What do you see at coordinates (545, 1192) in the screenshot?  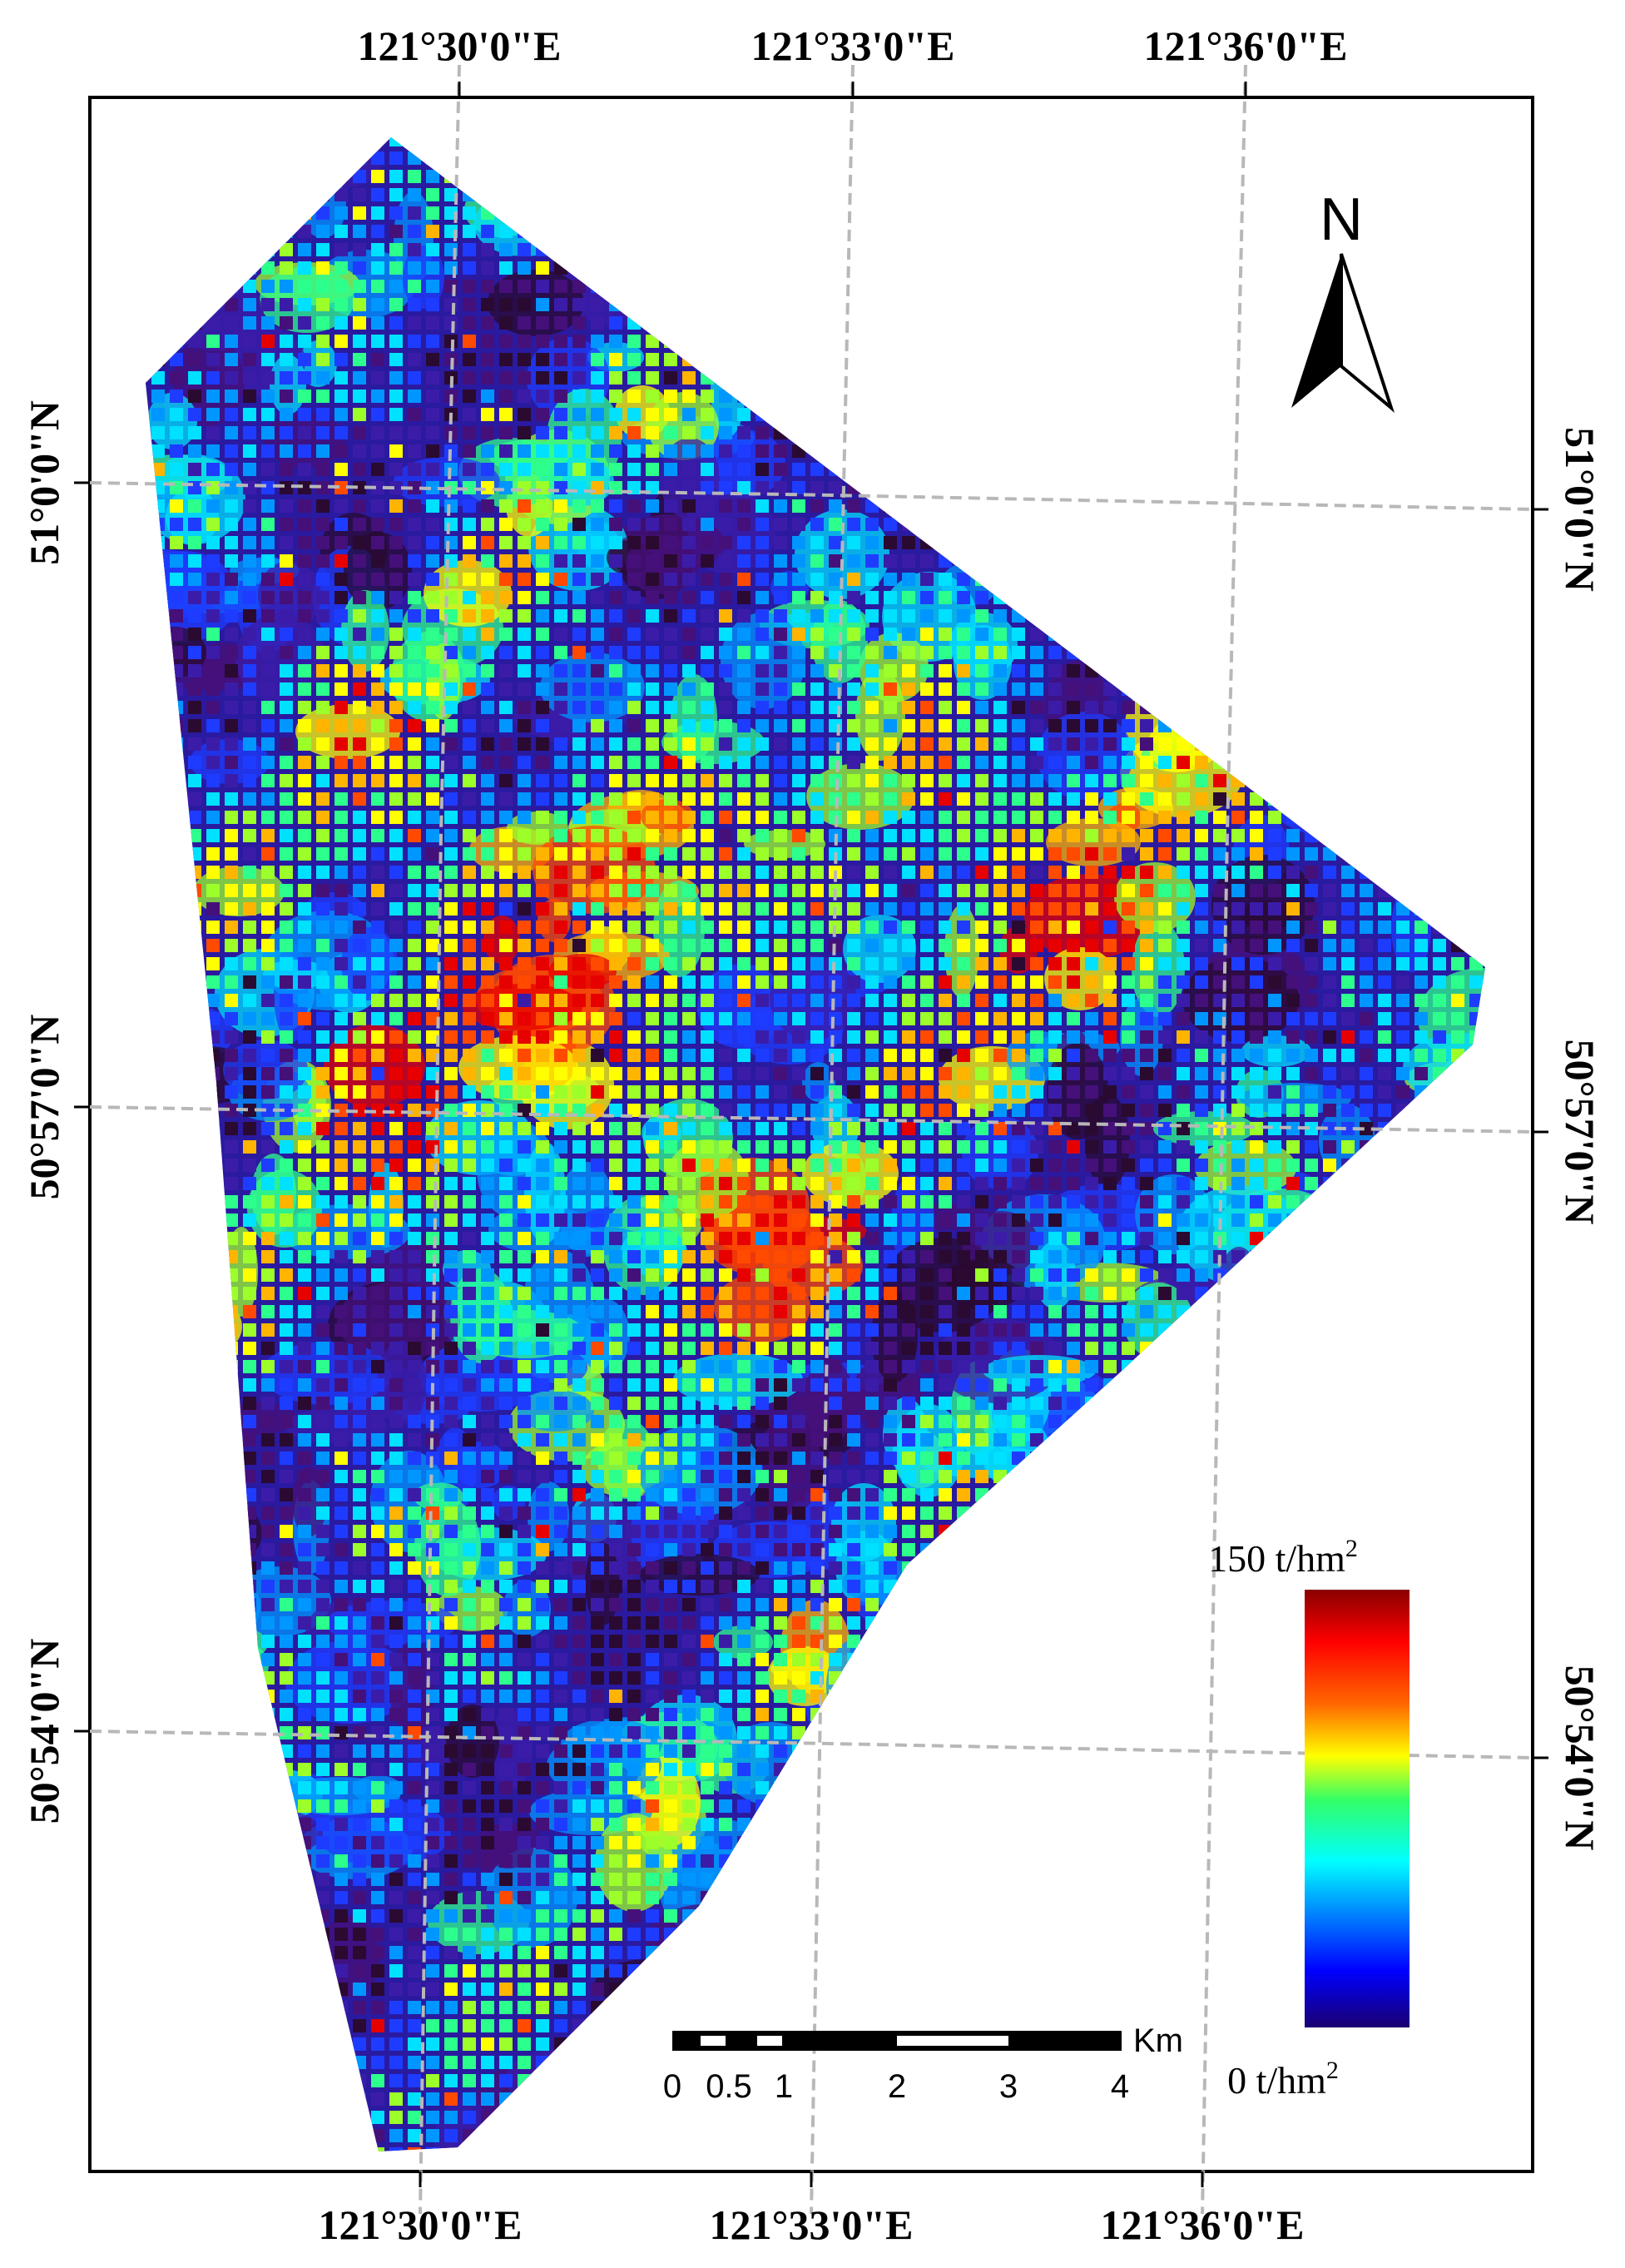 I see `raster-patch` at bounding box center [545, 1192].